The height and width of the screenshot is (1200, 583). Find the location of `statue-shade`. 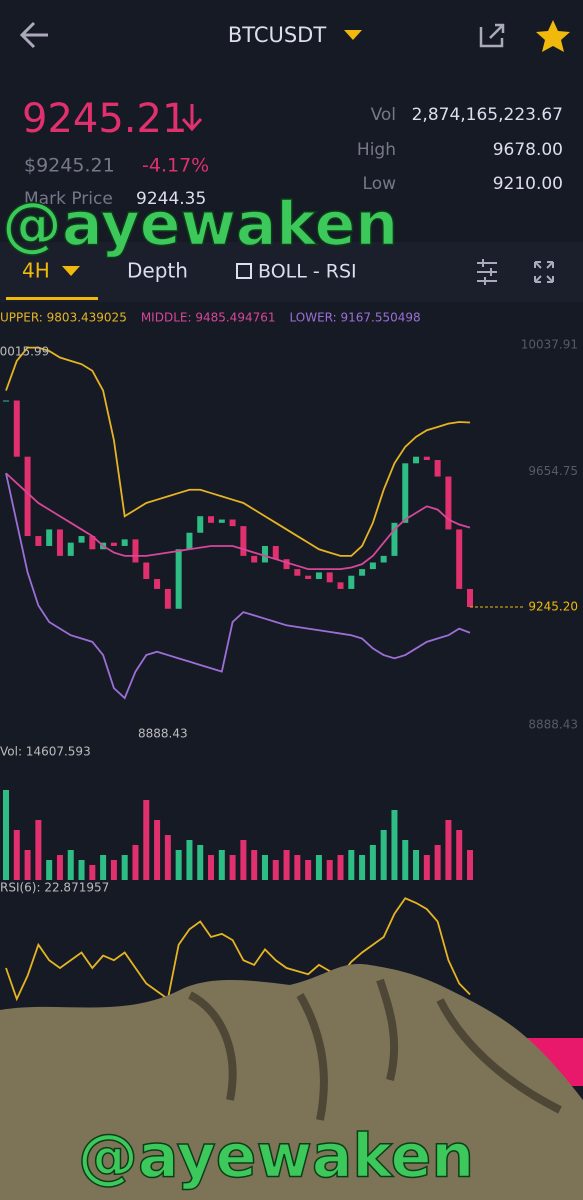

statue-shade is located at coordinates (375, 1049).